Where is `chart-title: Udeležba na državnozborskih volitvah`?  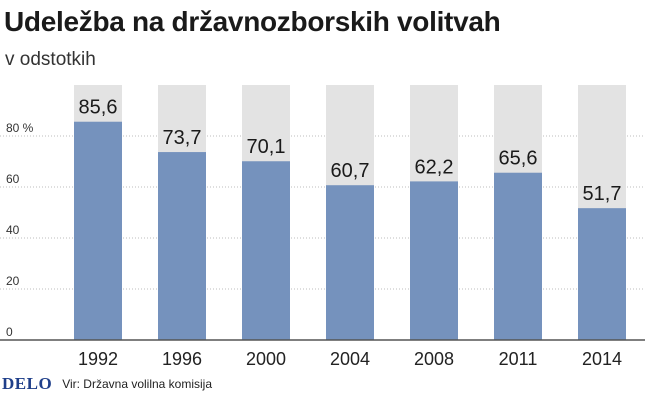 chart-title: Udeležba na državnozborskih volitvah is located at coordinates (252, 21).